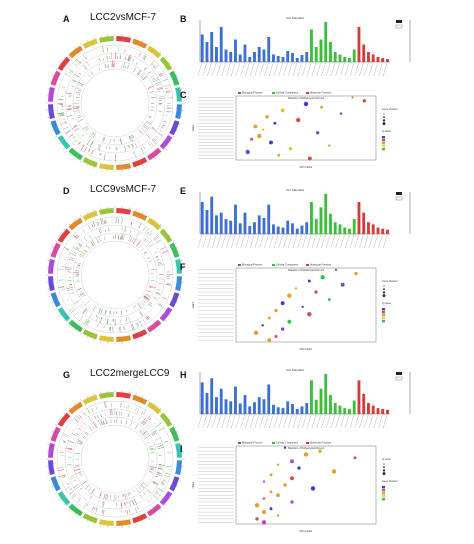 The height and width of the screenshot is (544, 474). Describe the element at coordinates (193, 127) in the screenshot. I see `y-axis-label: Name` at that location.